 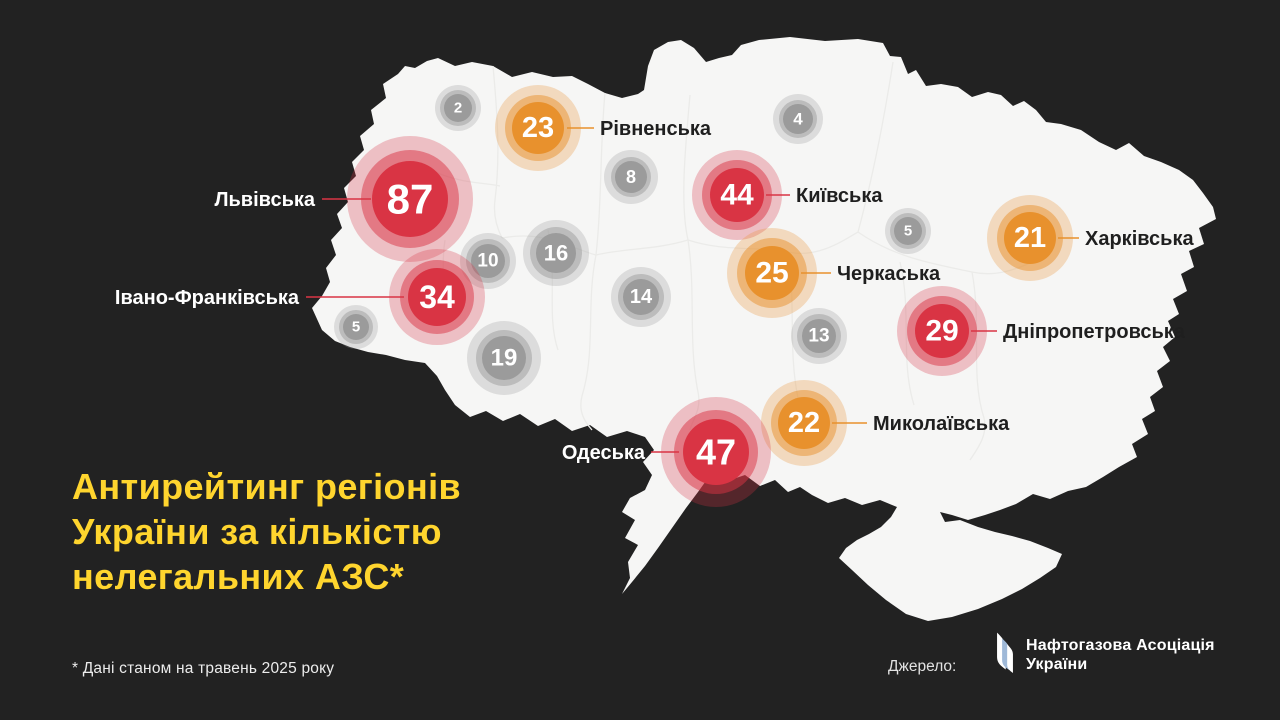 I want to click on bubble: 22, so click(x=804, y=423).